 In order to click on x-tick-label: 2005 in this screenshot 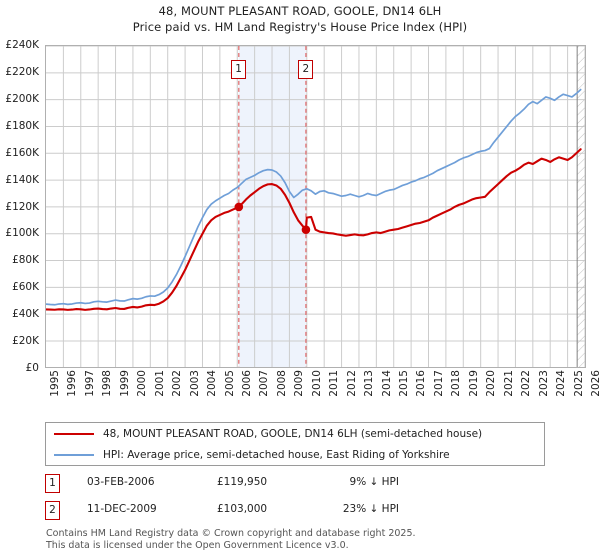, I will do `click(229, 383)`.